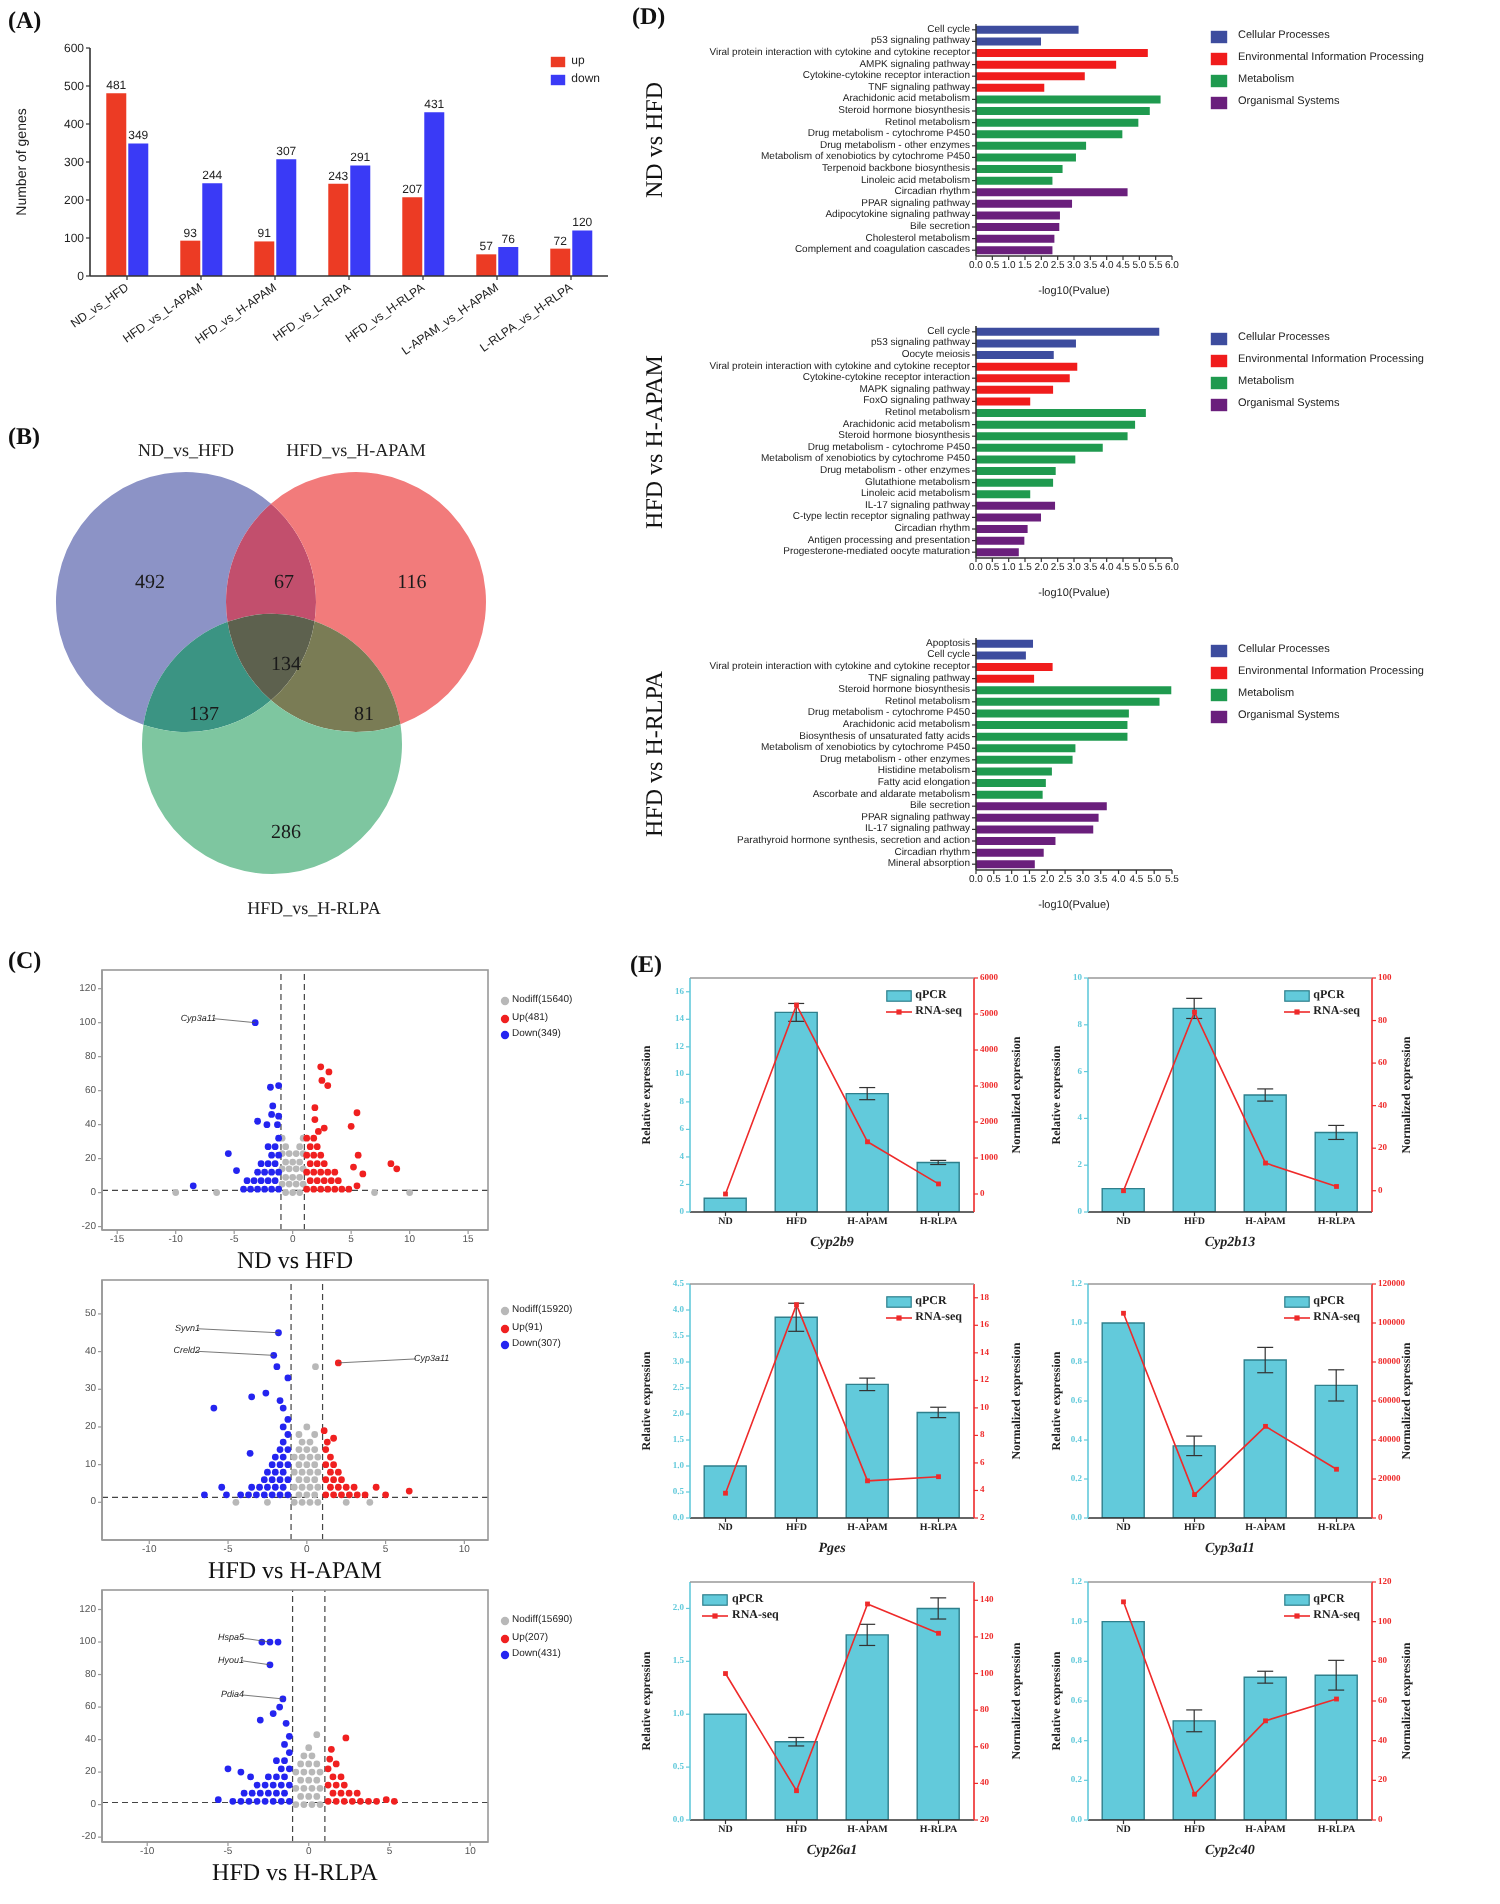 This screenshot has height=1904, width=1500. Describe the element at coordinates (295, 1570) in the screenshot. I see `text: HFD vs H-APAM` at that location.